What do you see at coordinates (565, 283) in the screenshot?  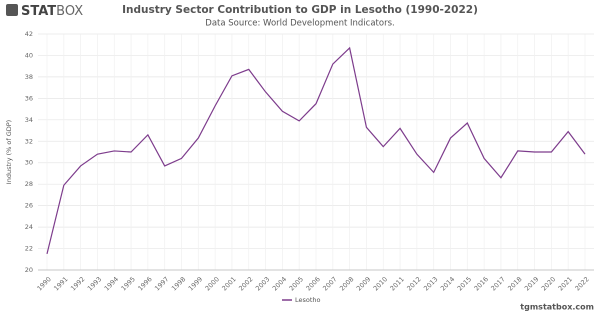 I see `x-tick-label: 2021` at bounding box center [565, 283].